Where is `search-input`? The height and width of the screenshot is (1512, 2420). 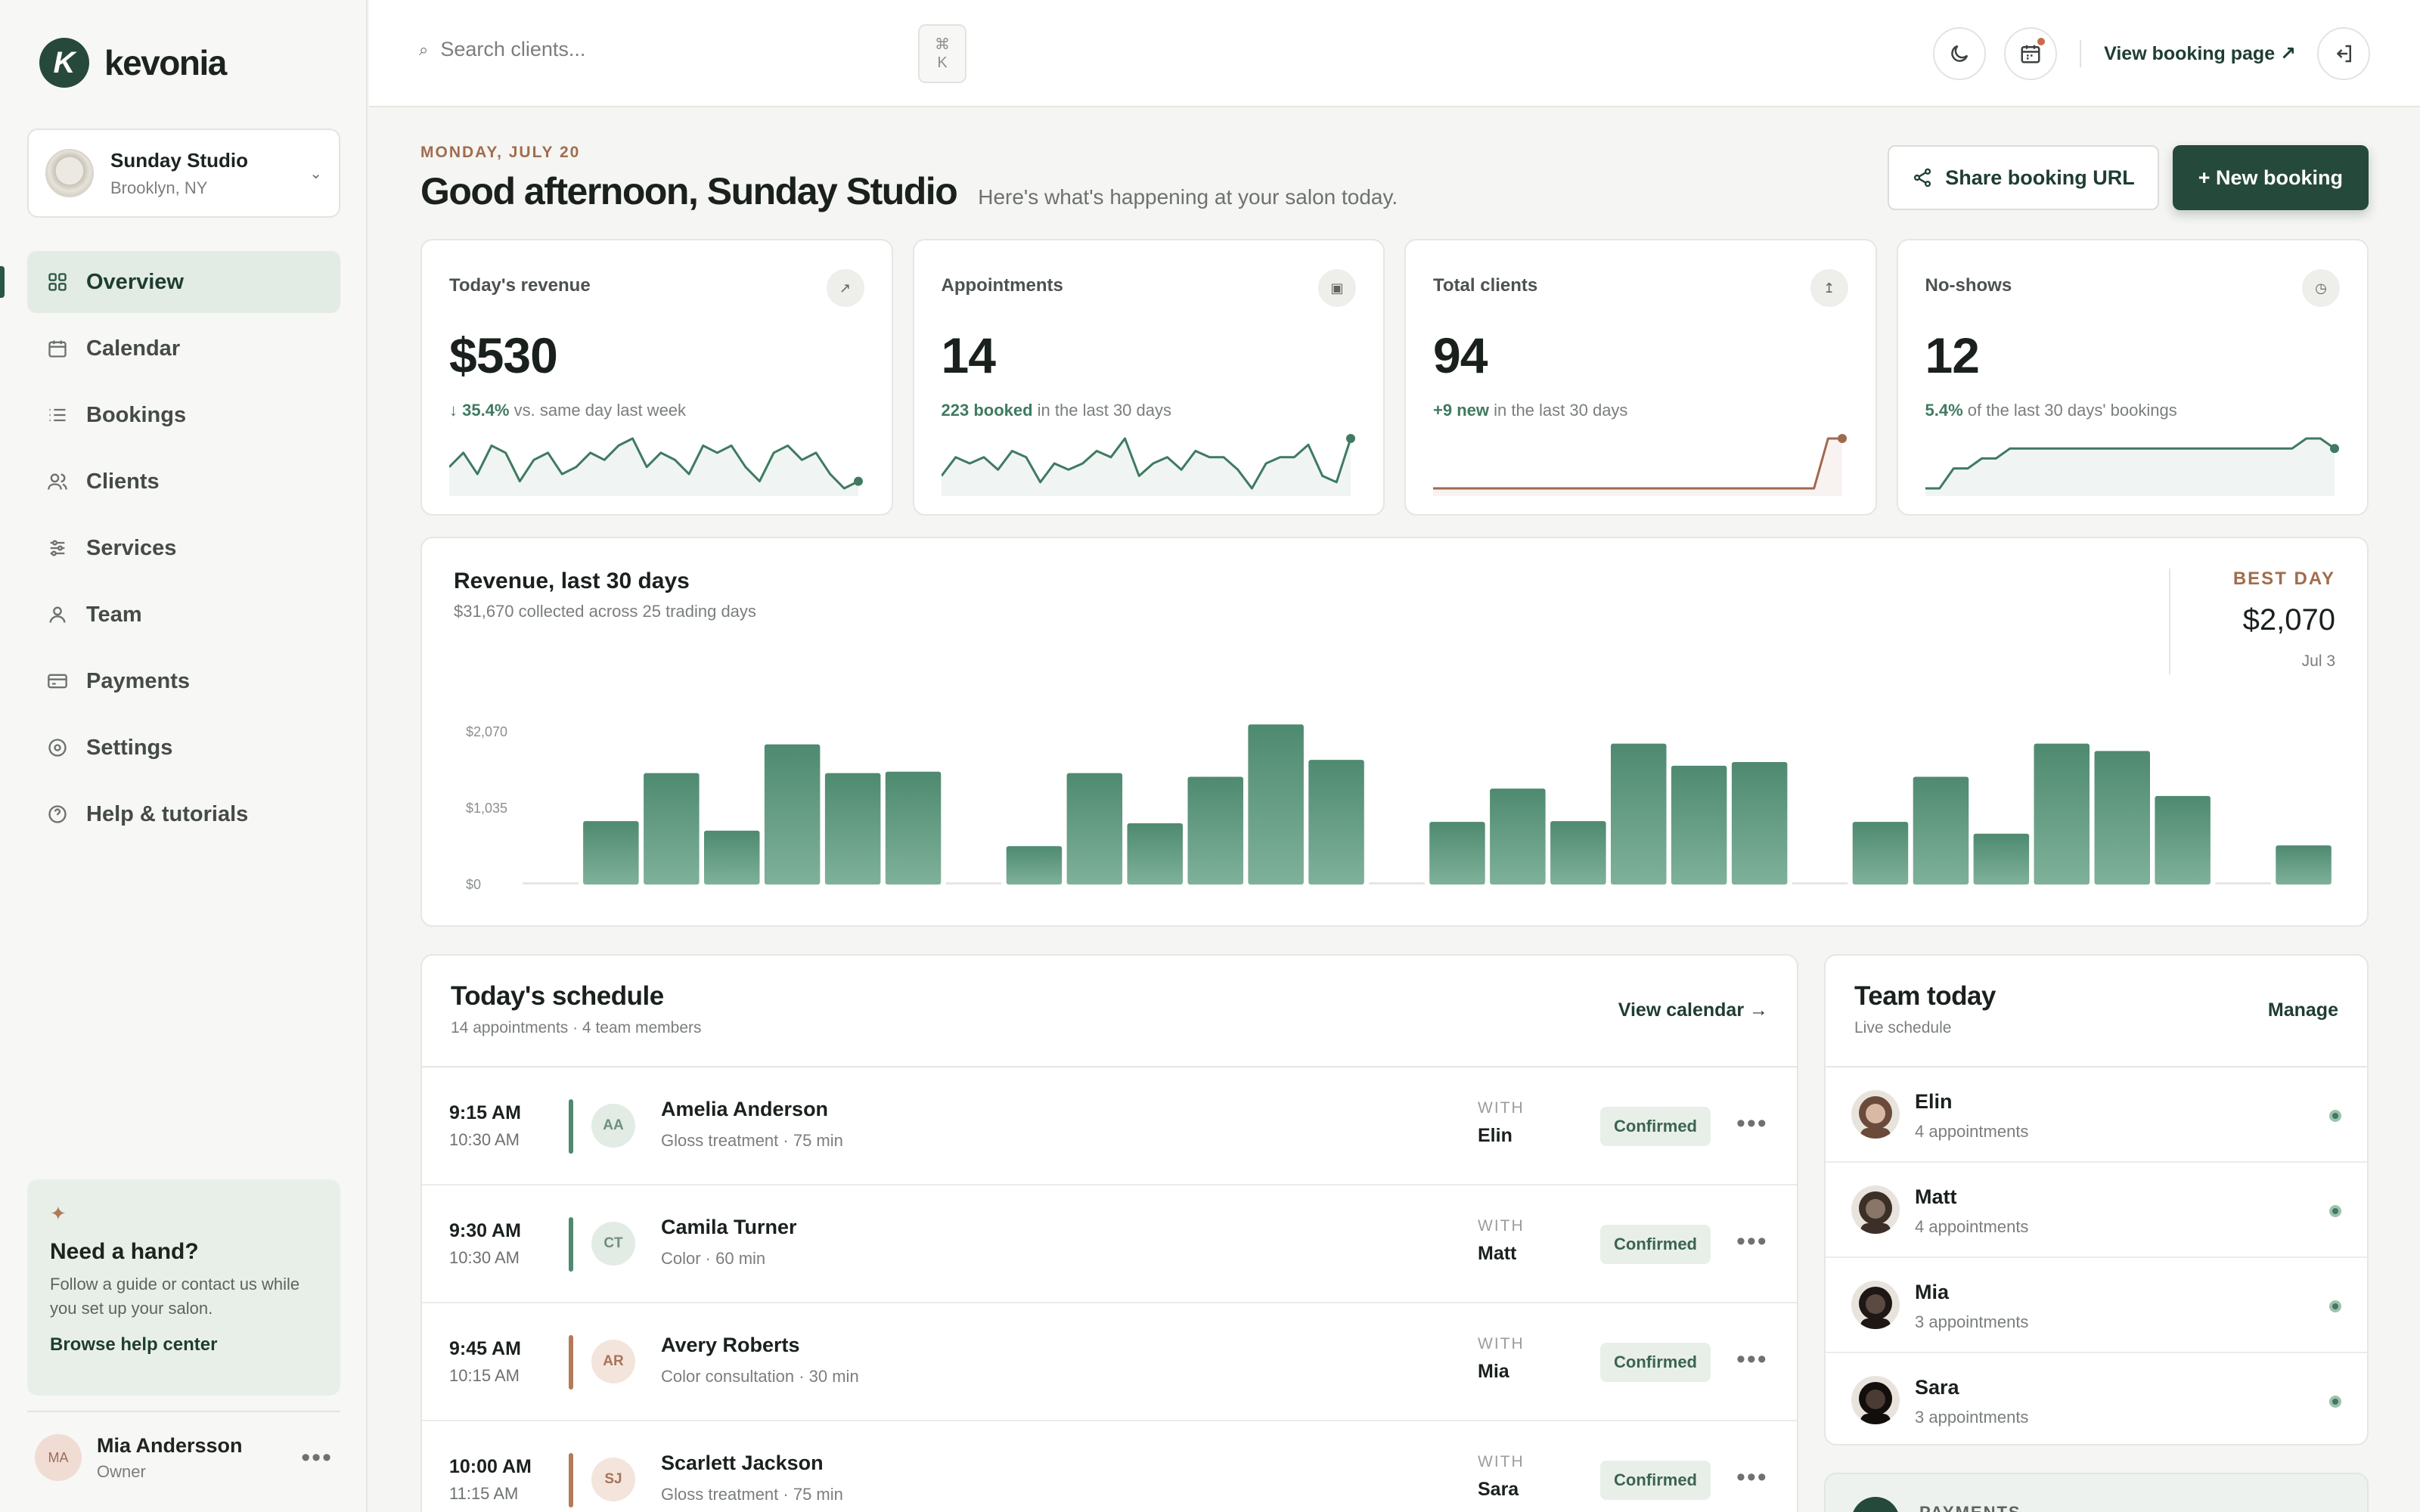
search-input is located at coordinates (652, 50).